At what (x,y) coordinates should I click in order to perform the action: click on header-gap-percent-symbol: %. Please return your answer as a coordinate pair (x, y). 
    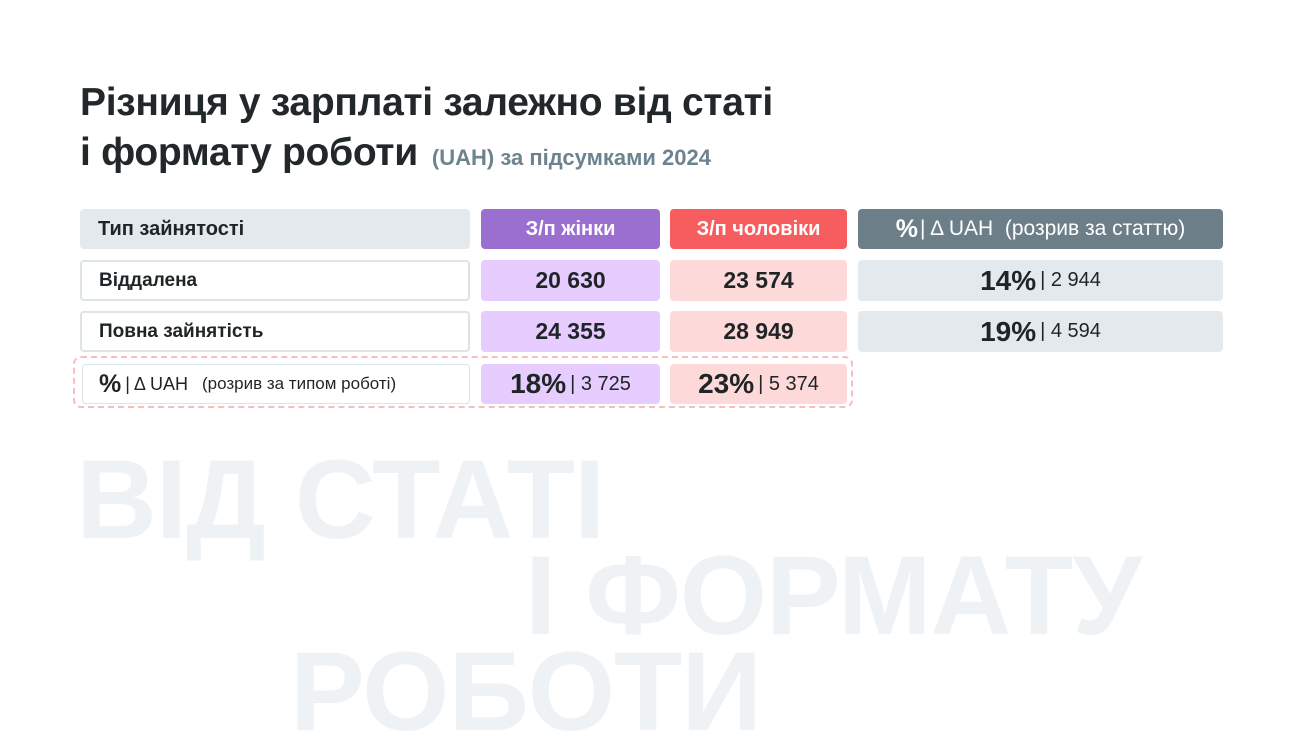
    Looking at the image, I should click on (906, 228).